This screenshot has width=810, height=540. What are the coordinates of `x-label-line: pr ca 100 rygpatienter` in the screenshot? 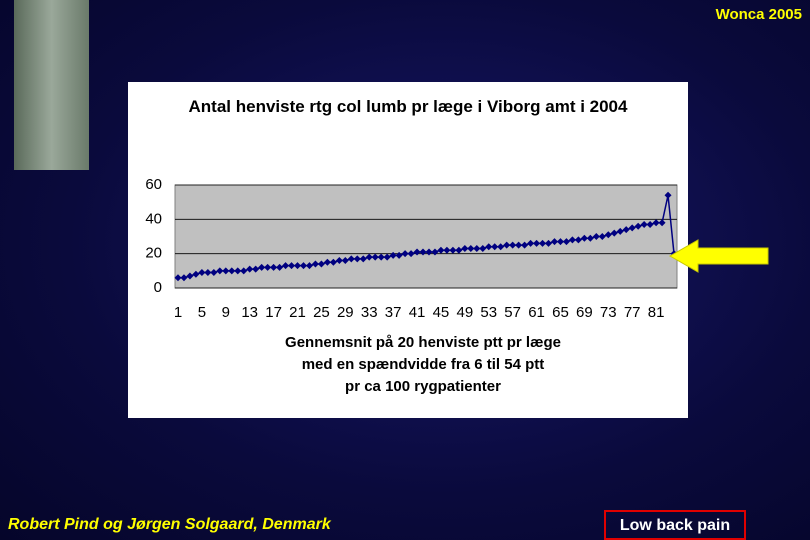 It's located at (423, 386).